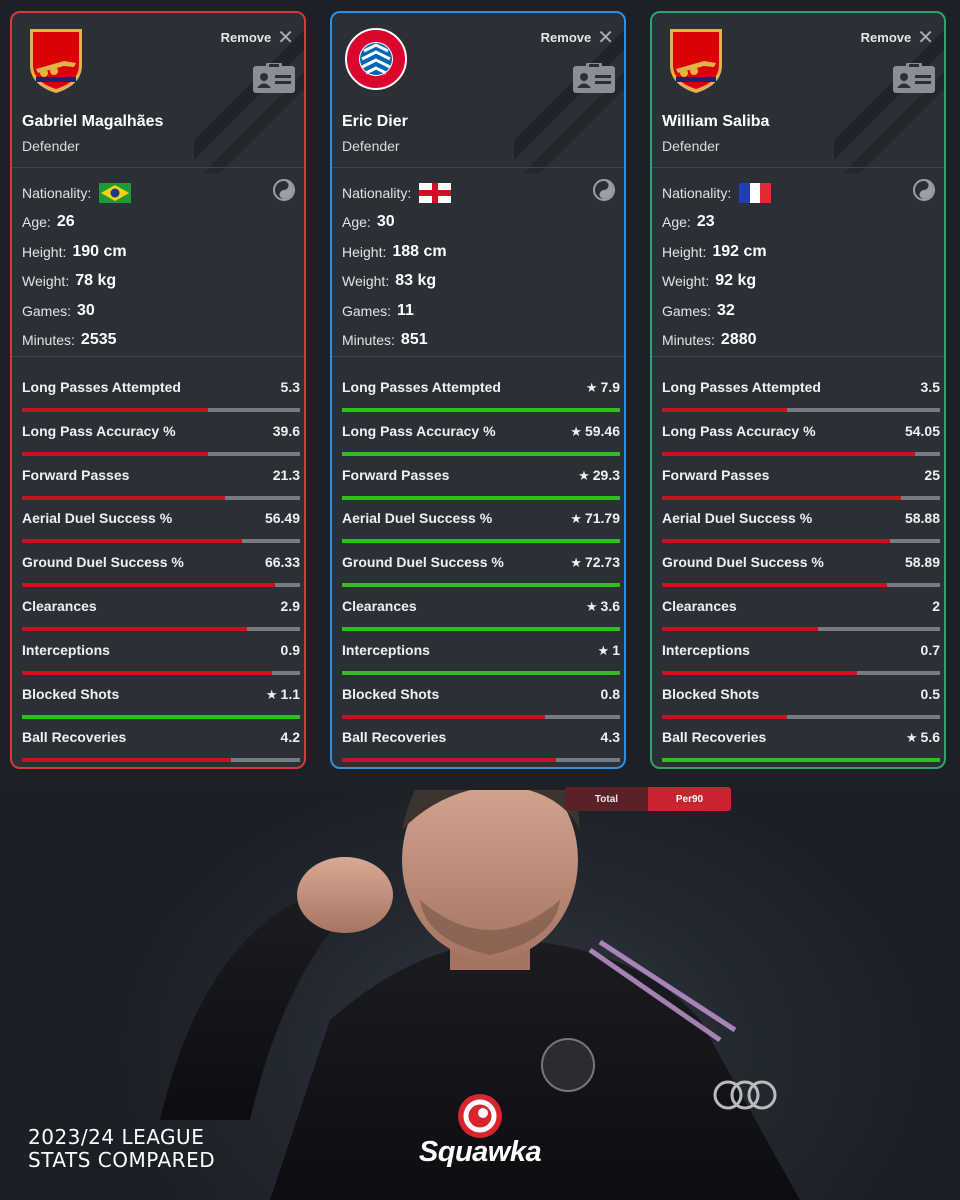 The image size is (960, 1200). What do you see at coordinates (161, 740) in the screenshot?
I see `stat-row: Ball Recoveries 4.2` at bounding box center [161, 740].